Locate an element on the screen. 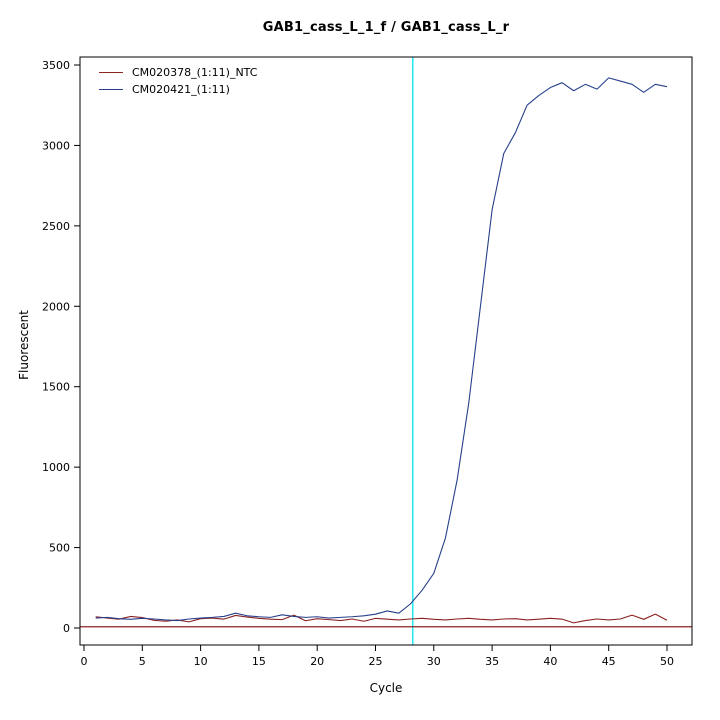 The image size is (720, 720). legend-swatch-sample is located at coordinates (111, 89).